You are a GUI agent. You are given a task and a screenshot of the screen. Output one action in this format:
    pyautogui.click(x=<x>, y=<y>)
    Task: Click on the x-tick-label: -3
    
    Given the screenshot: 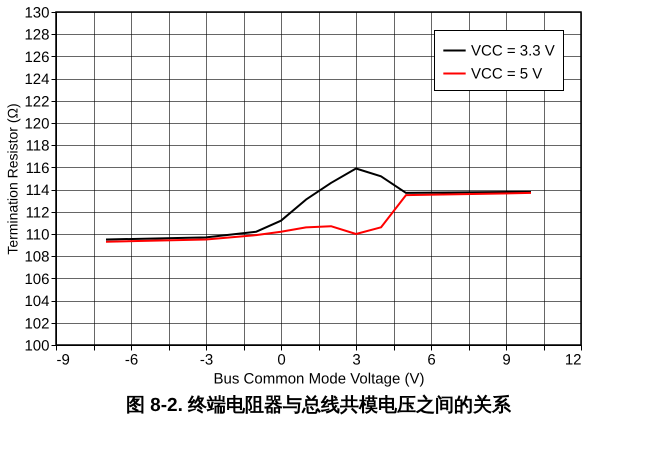 What is the action you would take?
    pyautogui.click(x=207, y=360)
    